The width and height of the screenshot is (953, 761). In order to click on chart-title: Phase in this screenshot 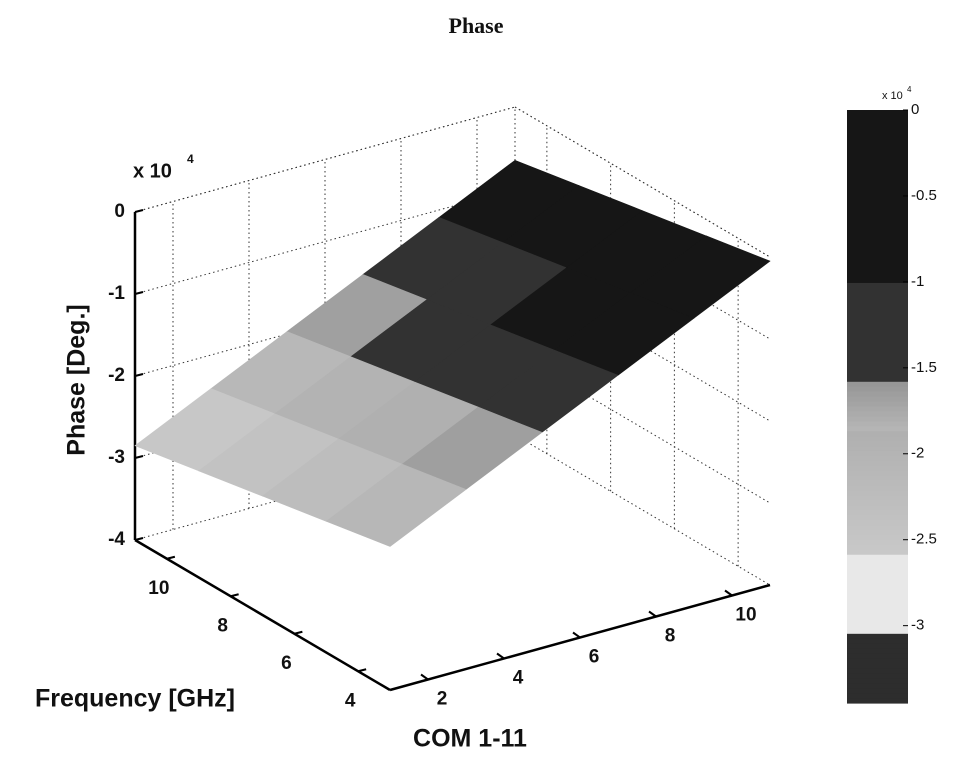, I will do `click(476, 25)`.